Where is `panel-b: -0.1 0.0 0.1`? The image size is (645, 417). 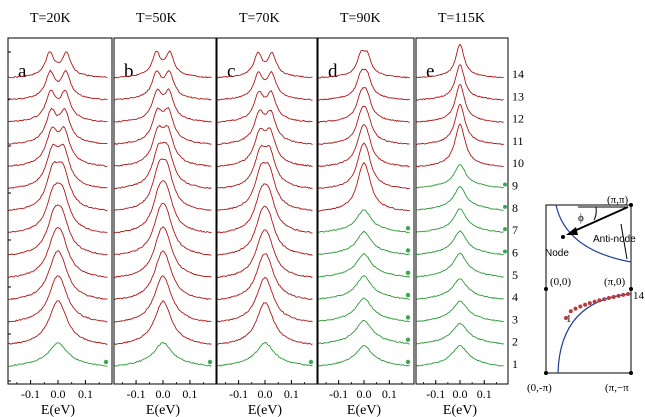 panel-b: -0.1 0.0 0.1 is located at coordinates (165, 219).